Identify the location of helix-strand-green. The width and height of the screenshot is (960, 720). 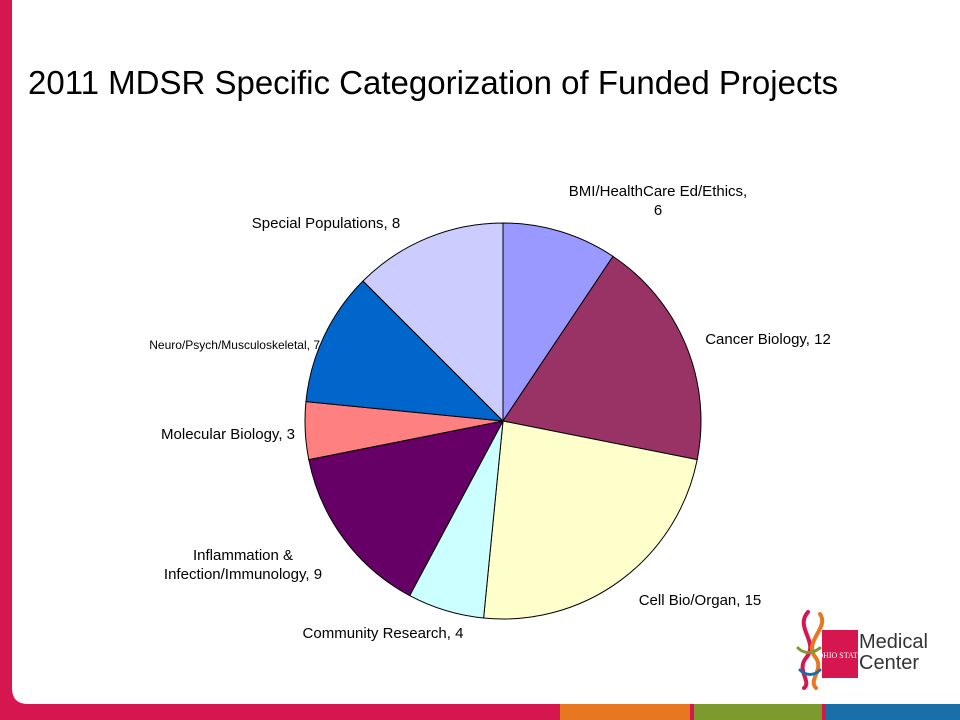
(809, 650).